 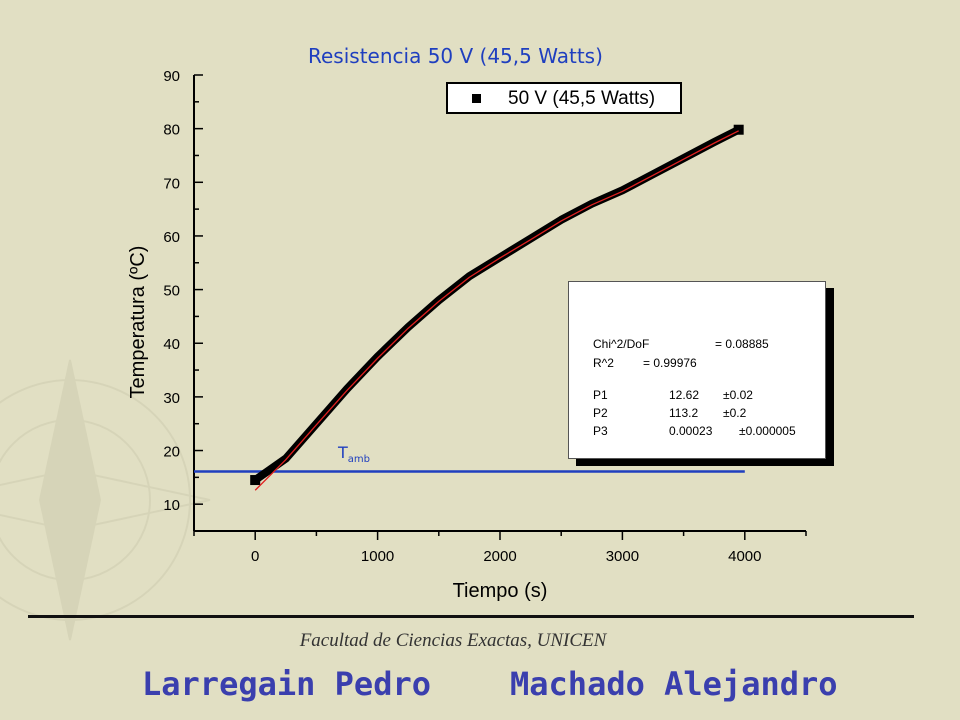 What do you see at coordinates (455, 56) in the screenshot?
I see `chart-title: Resistencia 50 V (45,5 Watts)` at bounding box center [455, 56].